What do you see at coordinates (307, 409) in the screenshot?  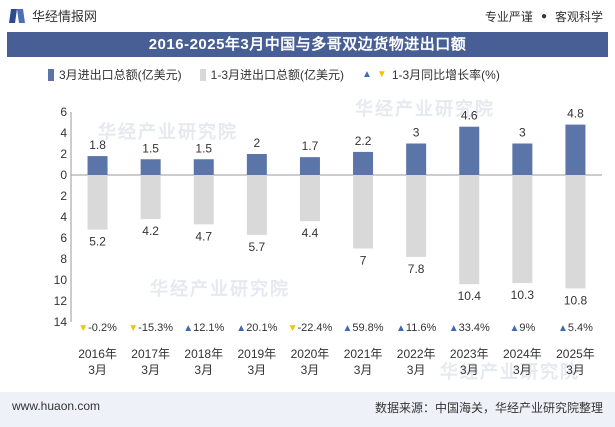 I see `footer: www.huaon.com 数据来源：中国海关，华经产业研究院整理` at bounding box center [307, 409].